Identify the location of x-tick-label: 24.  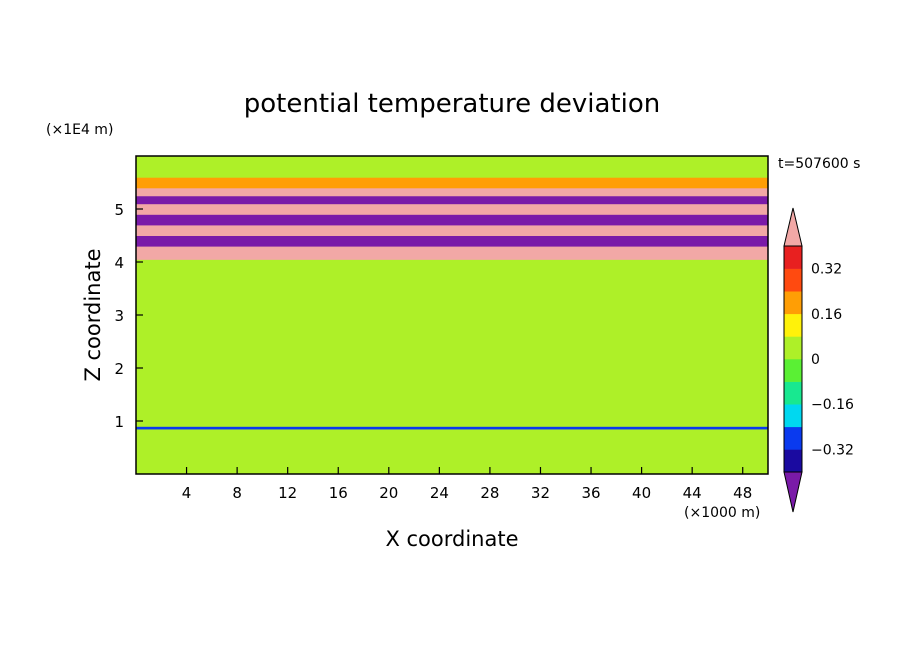
(439, 493).